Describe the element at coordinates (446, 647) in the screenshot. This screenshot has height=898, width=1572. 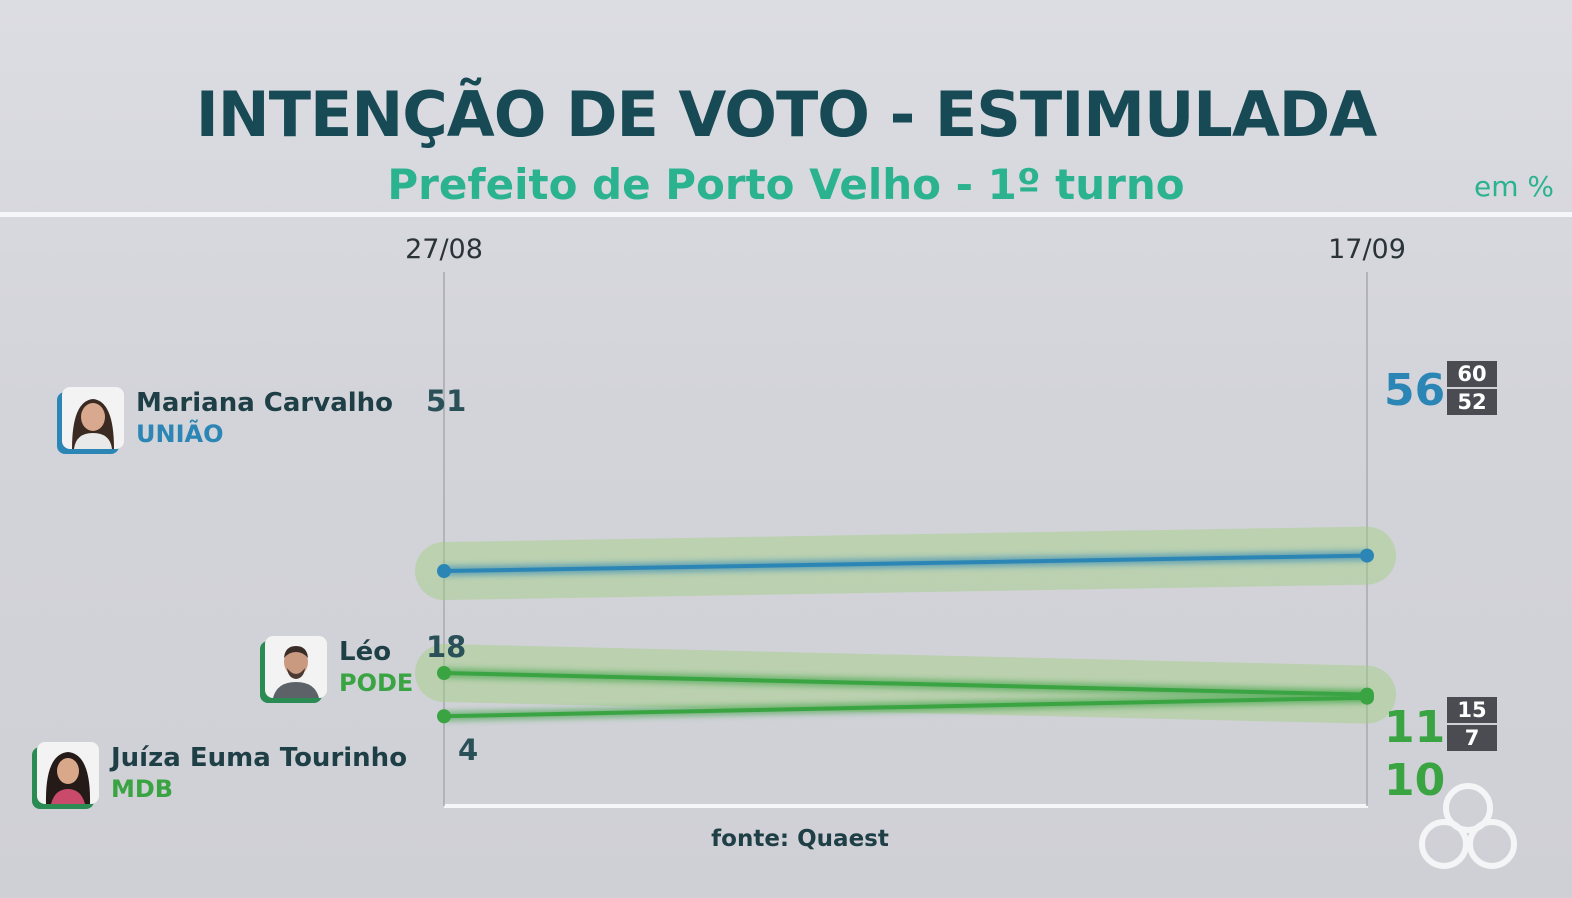
I see `start-value-label: 18` at that location.